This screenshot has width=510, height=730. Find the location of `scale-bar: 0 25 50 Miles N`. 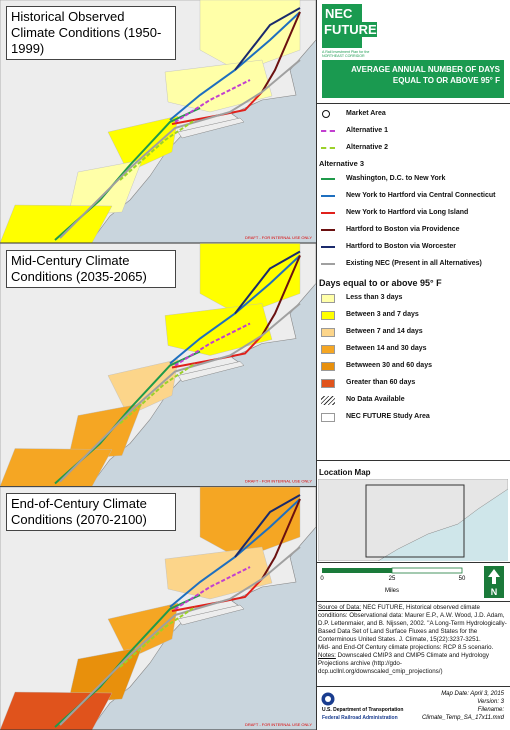

scale-bar: 0 25 50 Miles N is located at coordinates (412, 582).